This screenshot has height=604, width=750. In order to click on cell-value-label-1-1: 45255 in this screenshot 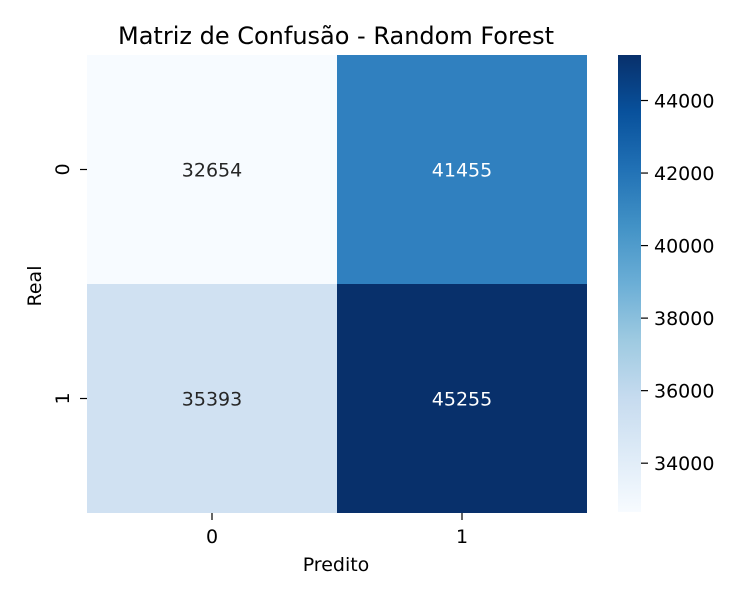, I will do `click(462, 400)`.